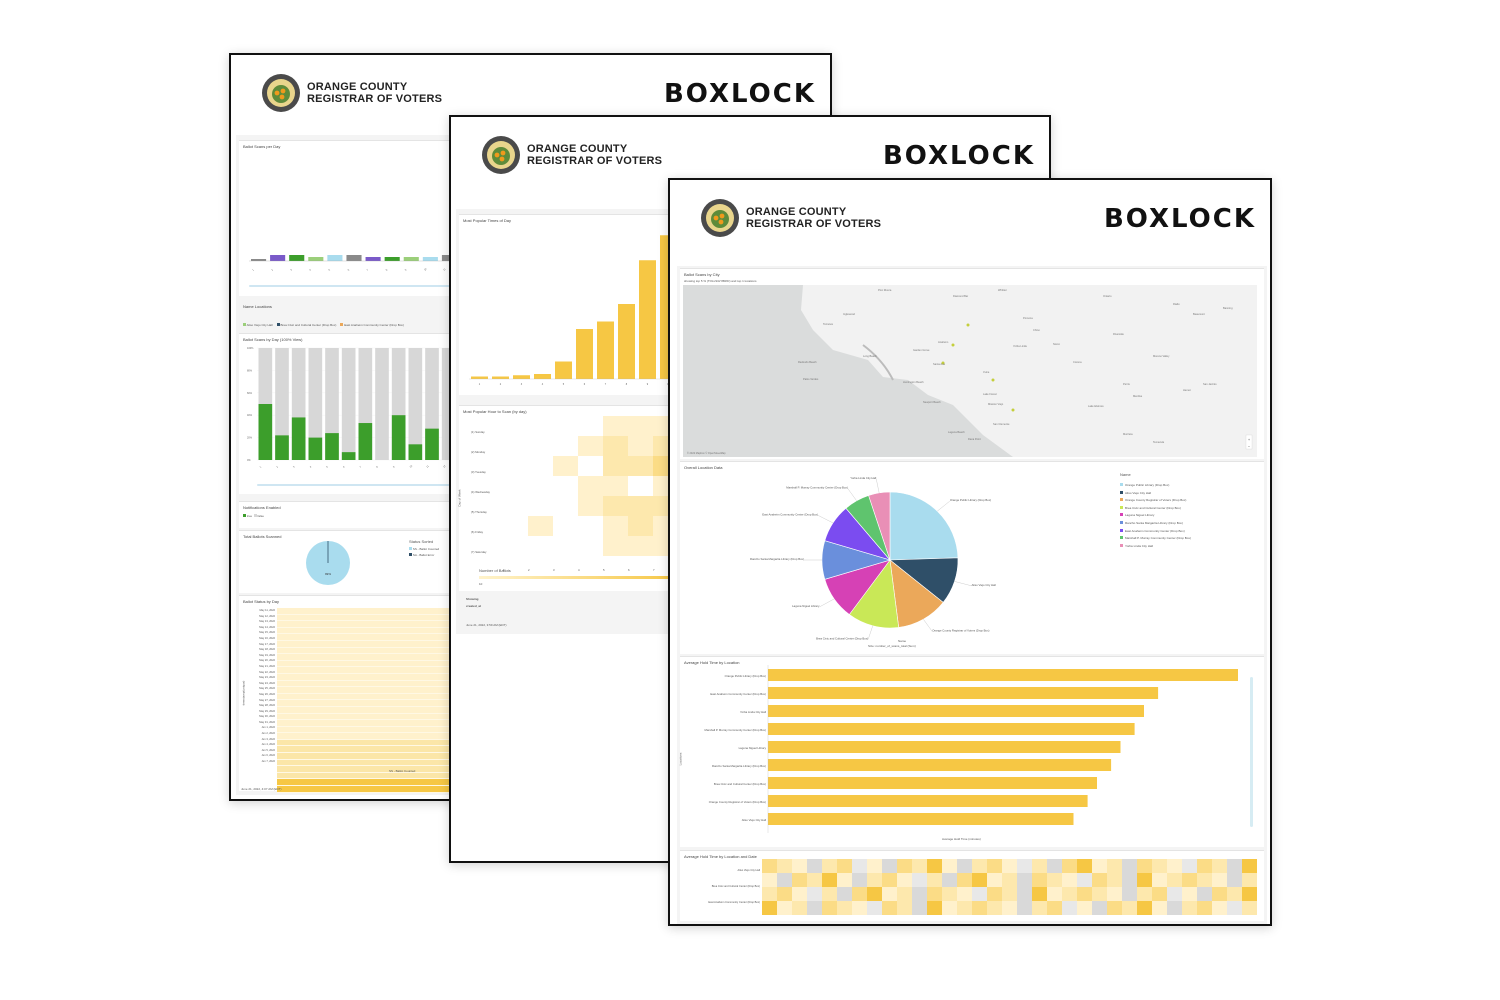 This screenshot has width=1500, height=1000. Describe the element at coordinates (273, 339) in the screenshot. I see `panel-title: Ballot Scans by Day (100% View)` at that location.